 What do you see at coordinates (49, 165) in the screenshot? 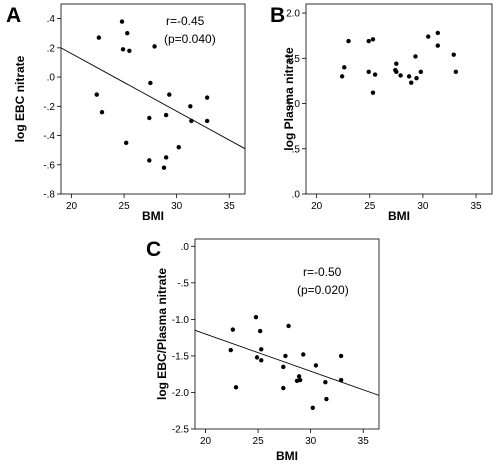
I see `y-tick-label: -.6` at bounding box center [49, 165].